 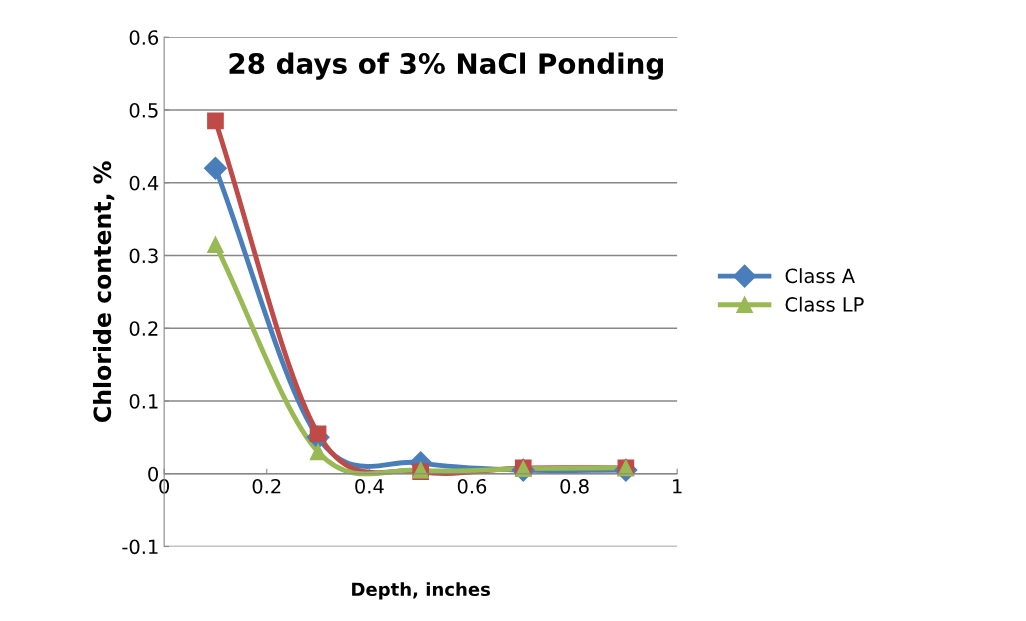 What do you see at coordinates (369, 486) in the screenshot?
I see `x-tick-label: 0.4` at bounding box center [369, 486].